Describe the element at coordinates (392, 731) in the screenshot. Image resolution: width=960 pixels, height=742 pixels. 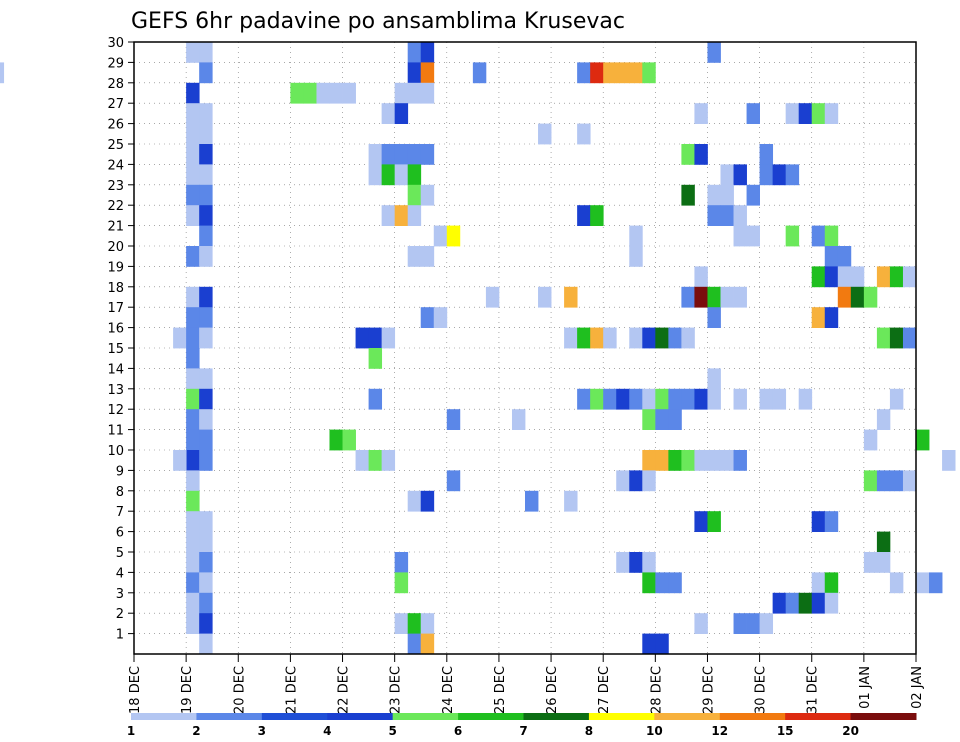
I see `colorbar-label: 5` at that location.